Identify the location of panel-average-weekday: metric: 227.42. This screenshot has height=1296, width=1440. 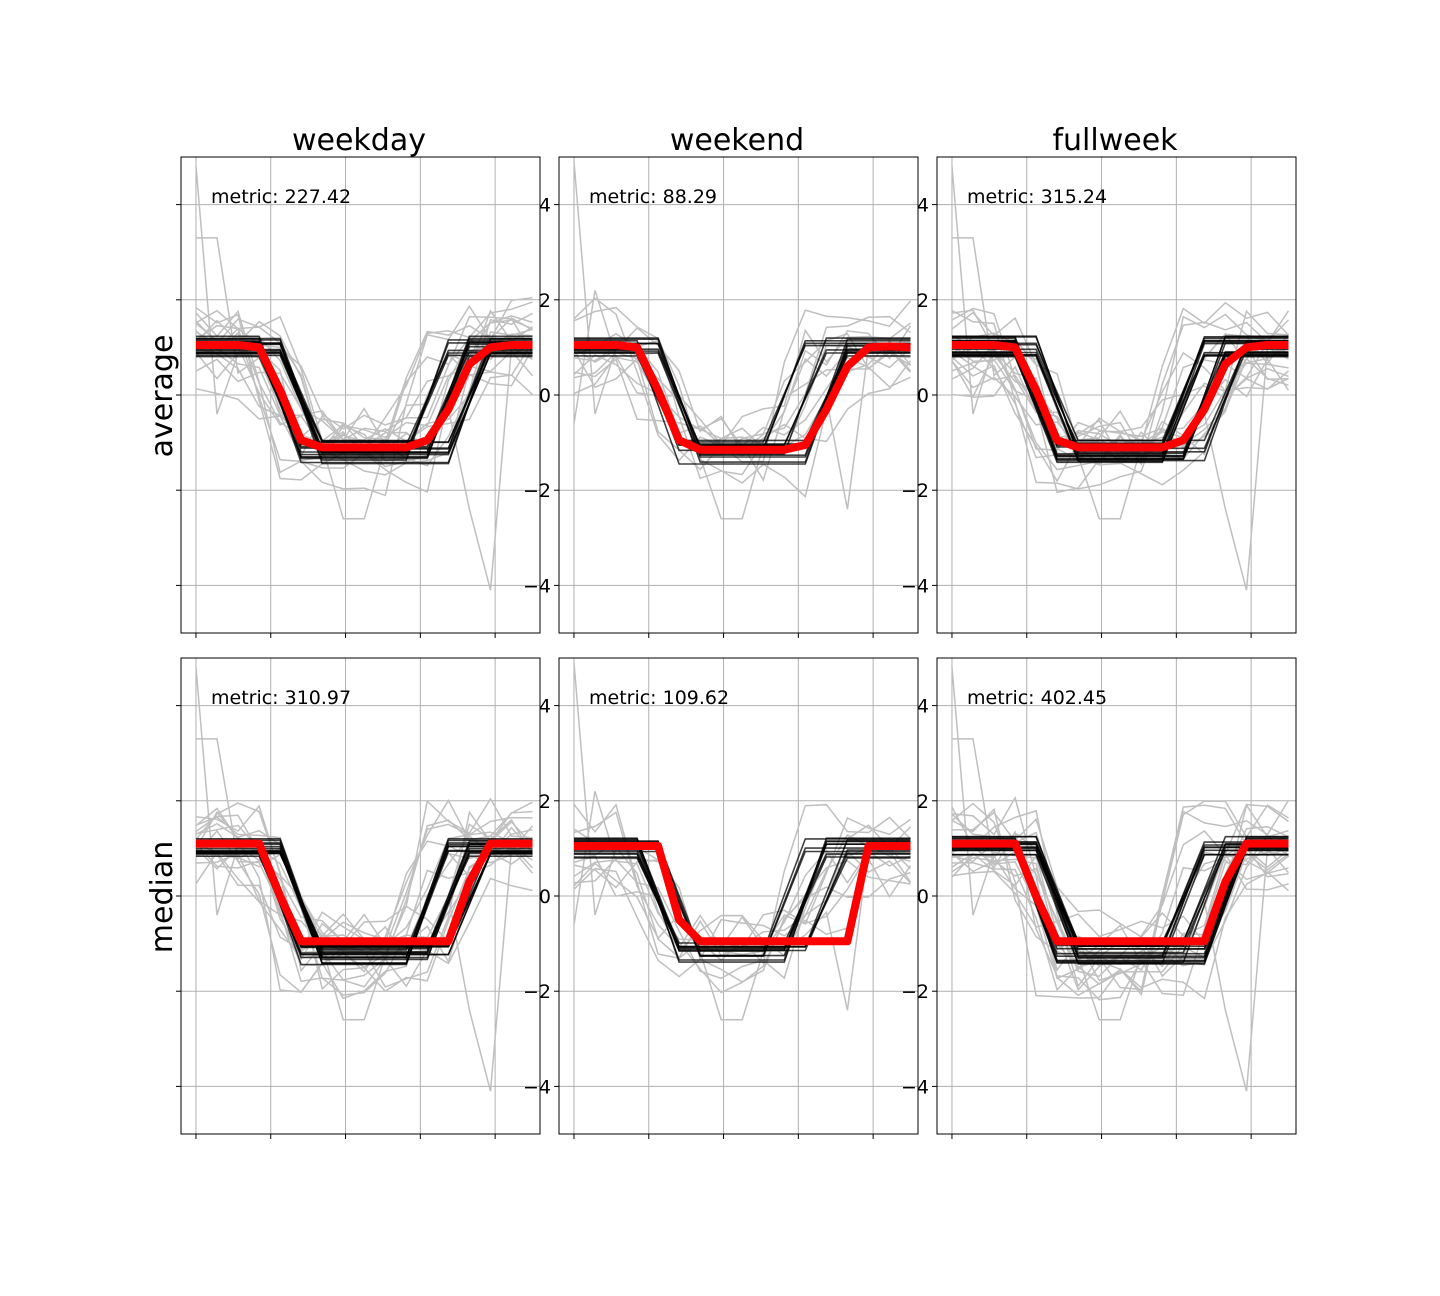
(358, 397).